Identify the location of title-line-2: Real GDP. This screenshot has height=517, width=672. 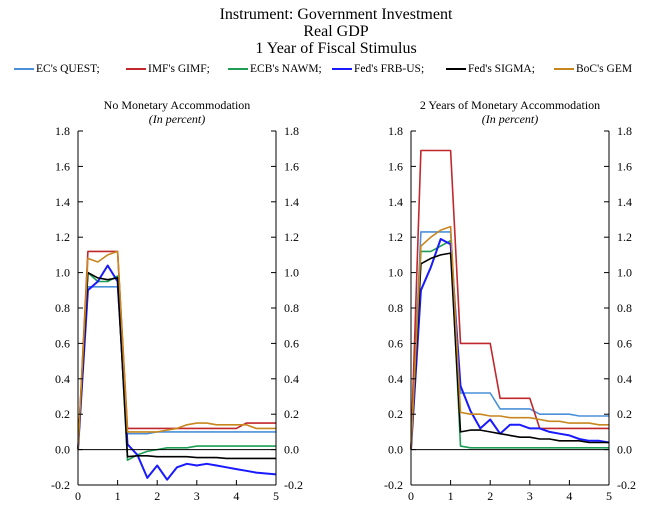
(336, 31).